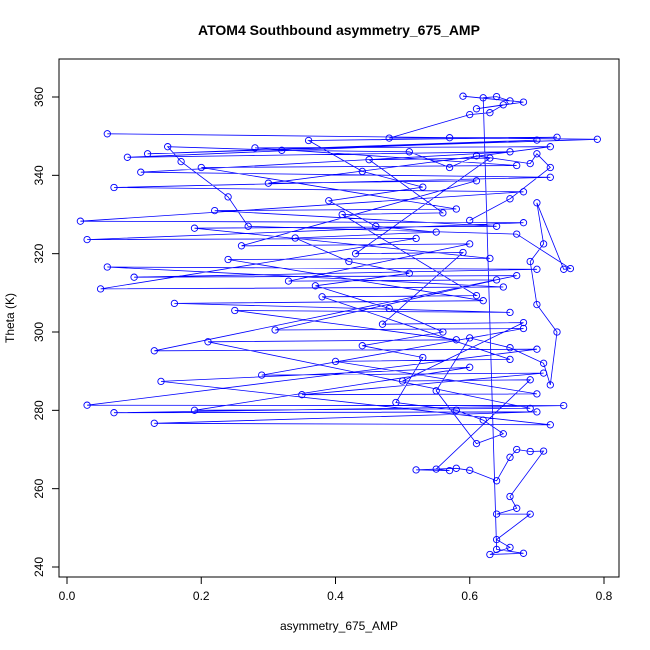 This screenshot has width=650, height=650. Describe the element at coordinates (39, 175) in the screenshot. I see `y-tick-label: 340` at that location.